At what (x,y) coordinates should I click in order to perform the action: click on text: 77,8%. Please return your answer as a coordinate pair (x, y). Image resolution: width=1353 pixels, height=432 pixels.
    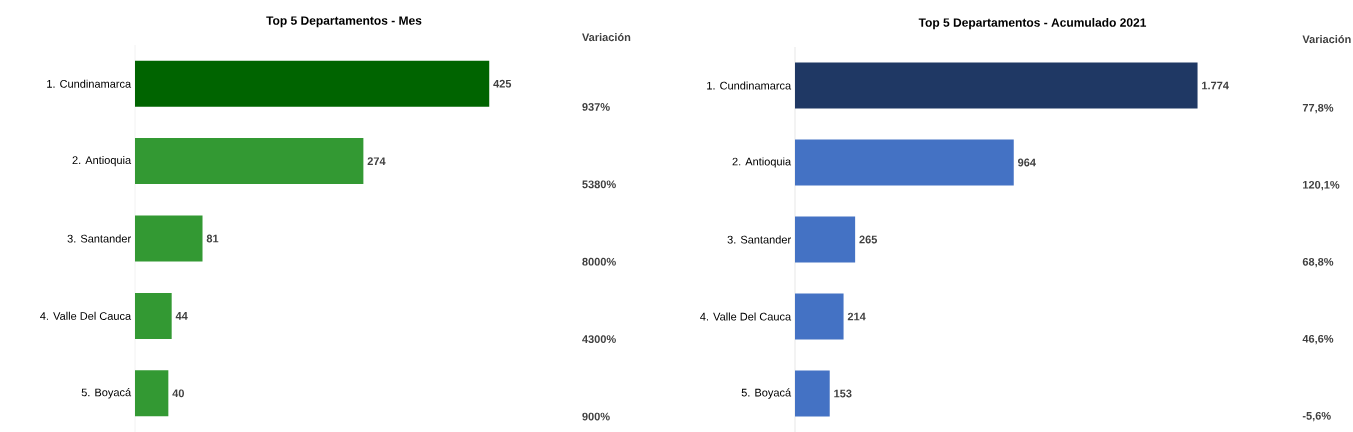
    Looking at the image, I should click on (1318, 108).